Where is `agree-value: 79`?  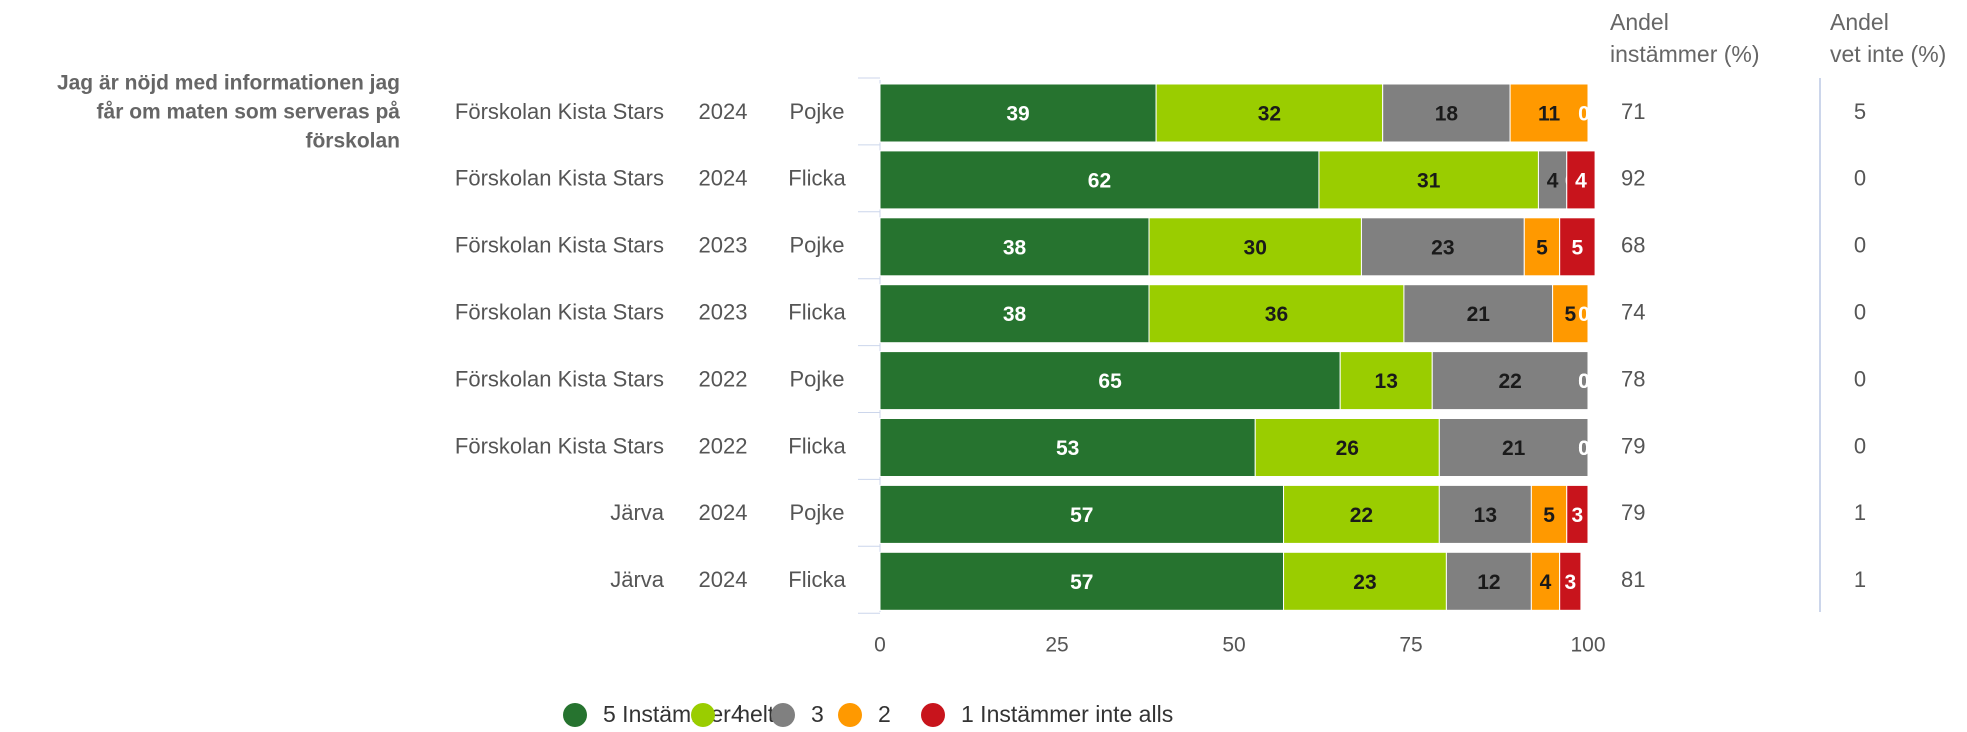 agree-value: 79 is located at coordinates (1633, 445).